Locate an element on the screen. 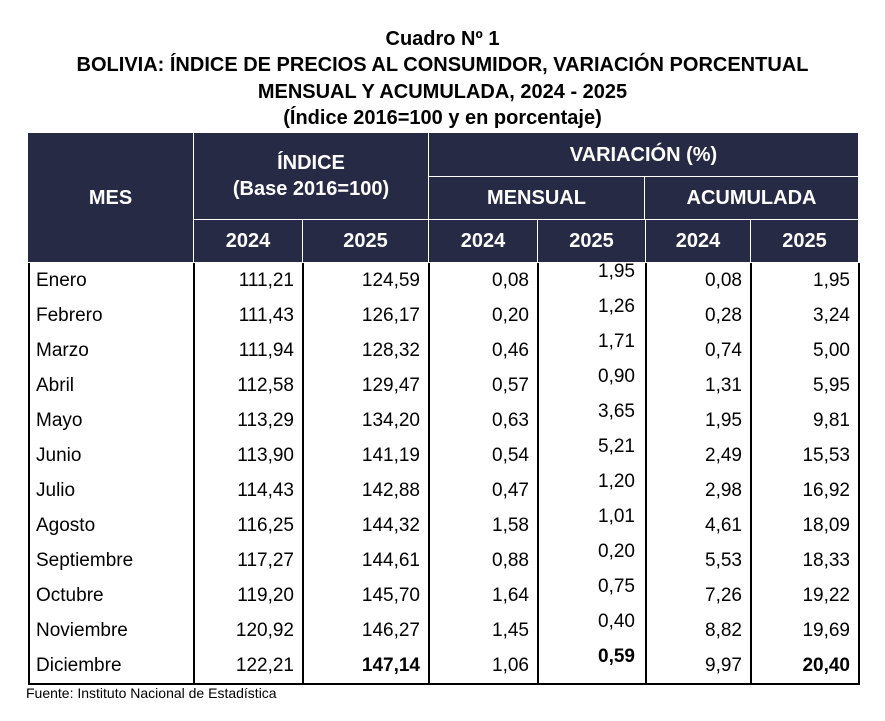  value-cell: 20,40 is located at coordinates (826, 665).